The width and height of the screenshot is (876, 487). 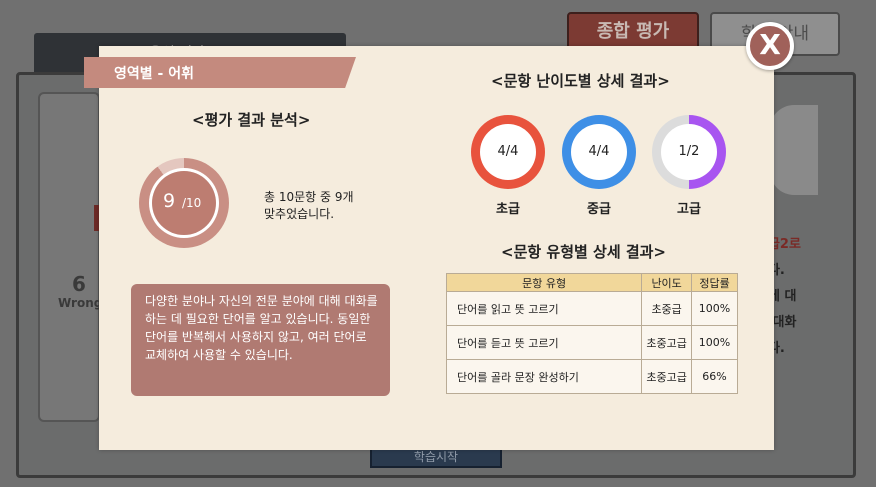 I want to click on score-badge: 9 /10, so click(x=184, y=203).